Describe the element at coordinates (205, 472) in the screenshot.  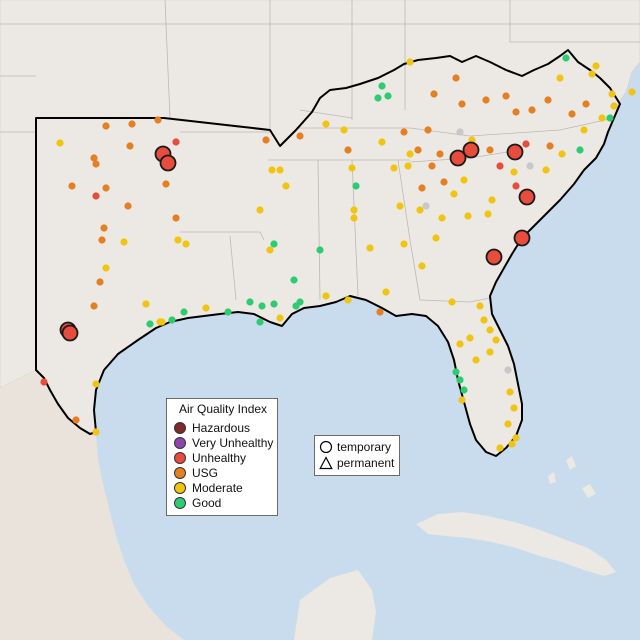
I see `legend-label: USG` at that location.